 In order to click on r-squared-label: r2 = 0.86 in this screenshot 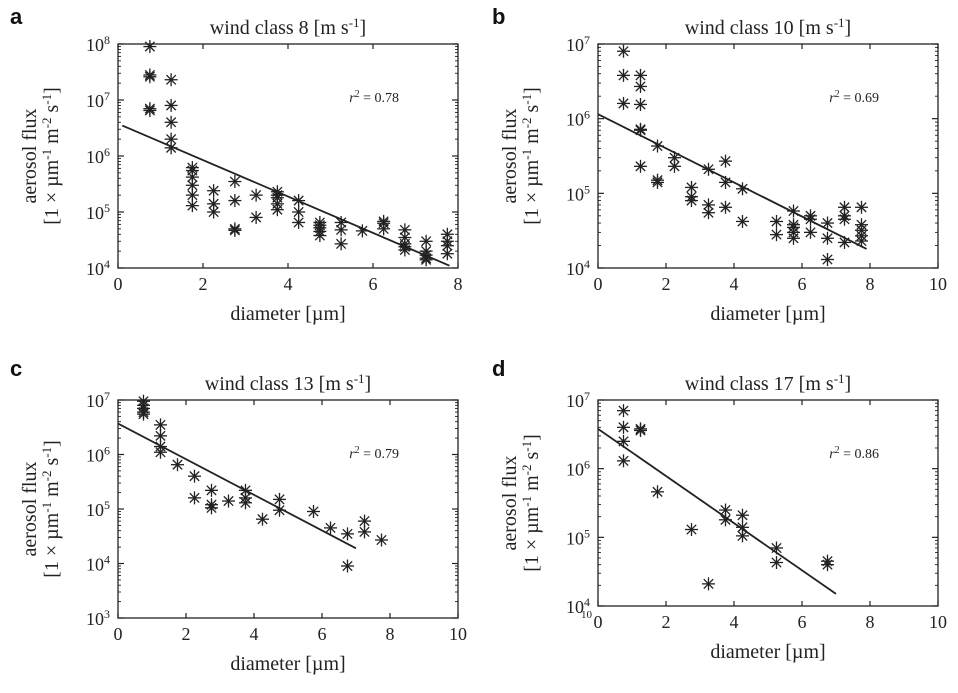, I will do `click(854, 454)`.